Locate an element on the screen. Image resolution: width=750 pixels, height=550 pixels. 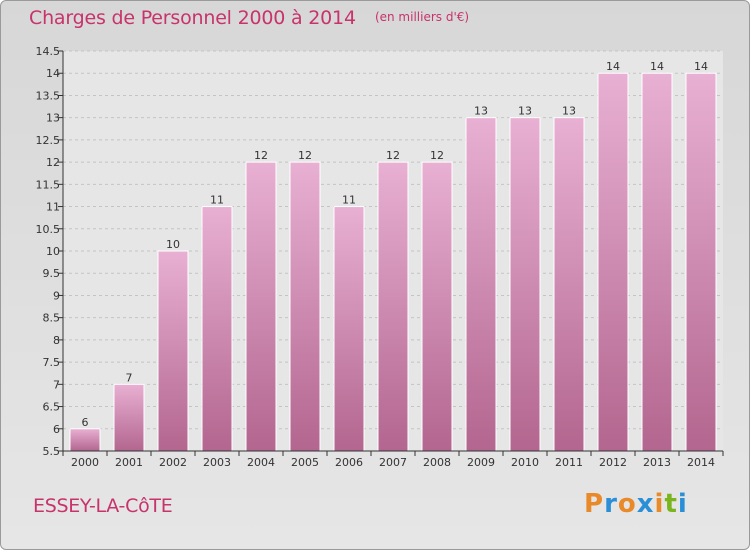
proxiti-logo: Proxiti is located at coordinates (636, 504).